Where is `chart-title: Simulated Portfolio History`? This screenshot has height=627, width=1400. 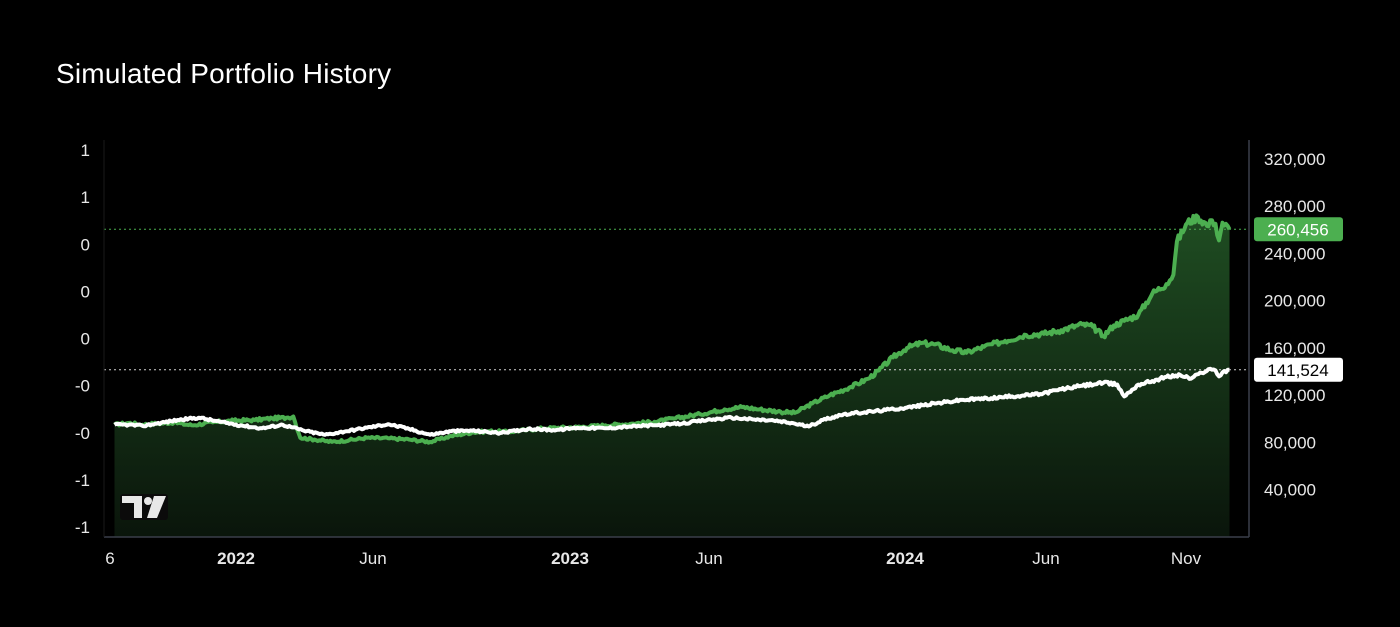 chart-title: Simulated Portfolio History is located at coordinates (224, 73).